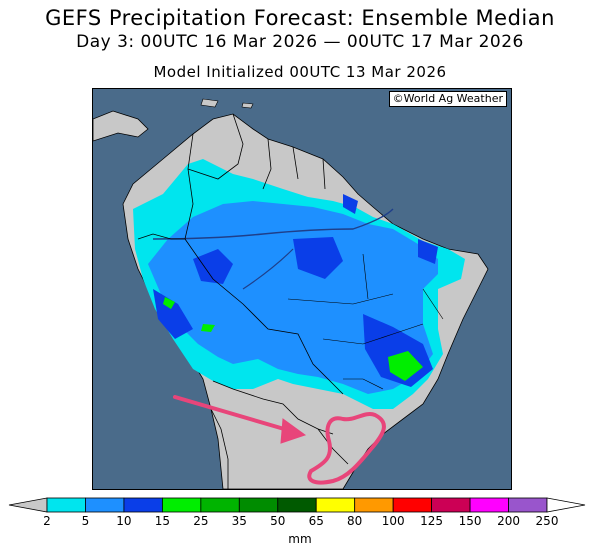 The height and width of the screenshot is (548, 600). What do you see at coordinates (123, 521) in the screenshot?
I see `colorbar-tick-label: 10` at bounding box center [123, 521].